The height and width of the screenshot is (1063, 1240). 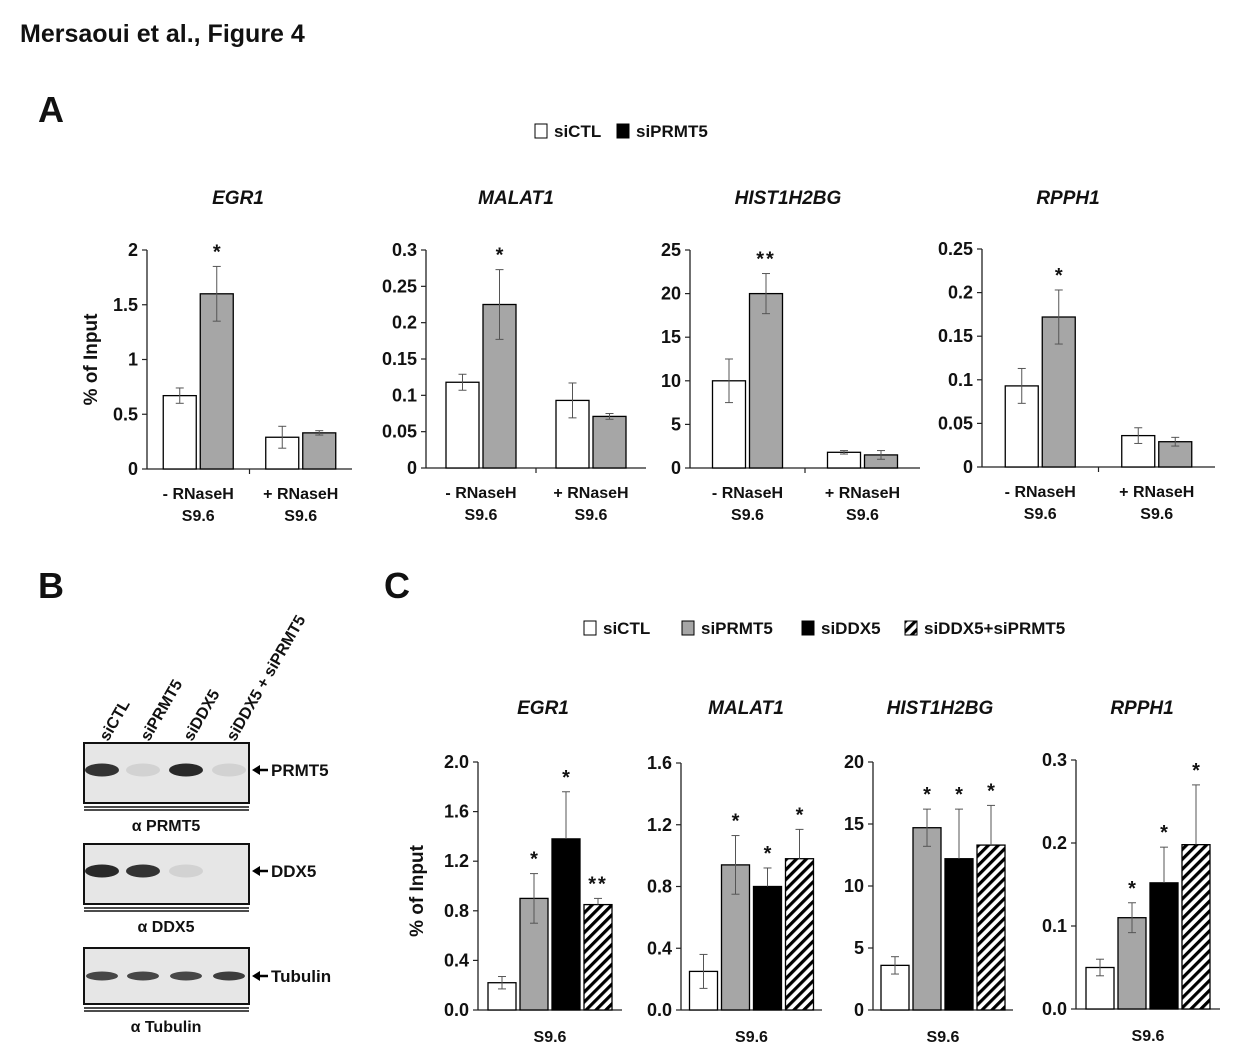 What do you see at coordinates (955, 336) in the screenshot?
I see `y-tick-label: 0.15` at bounding box center [955, 336].